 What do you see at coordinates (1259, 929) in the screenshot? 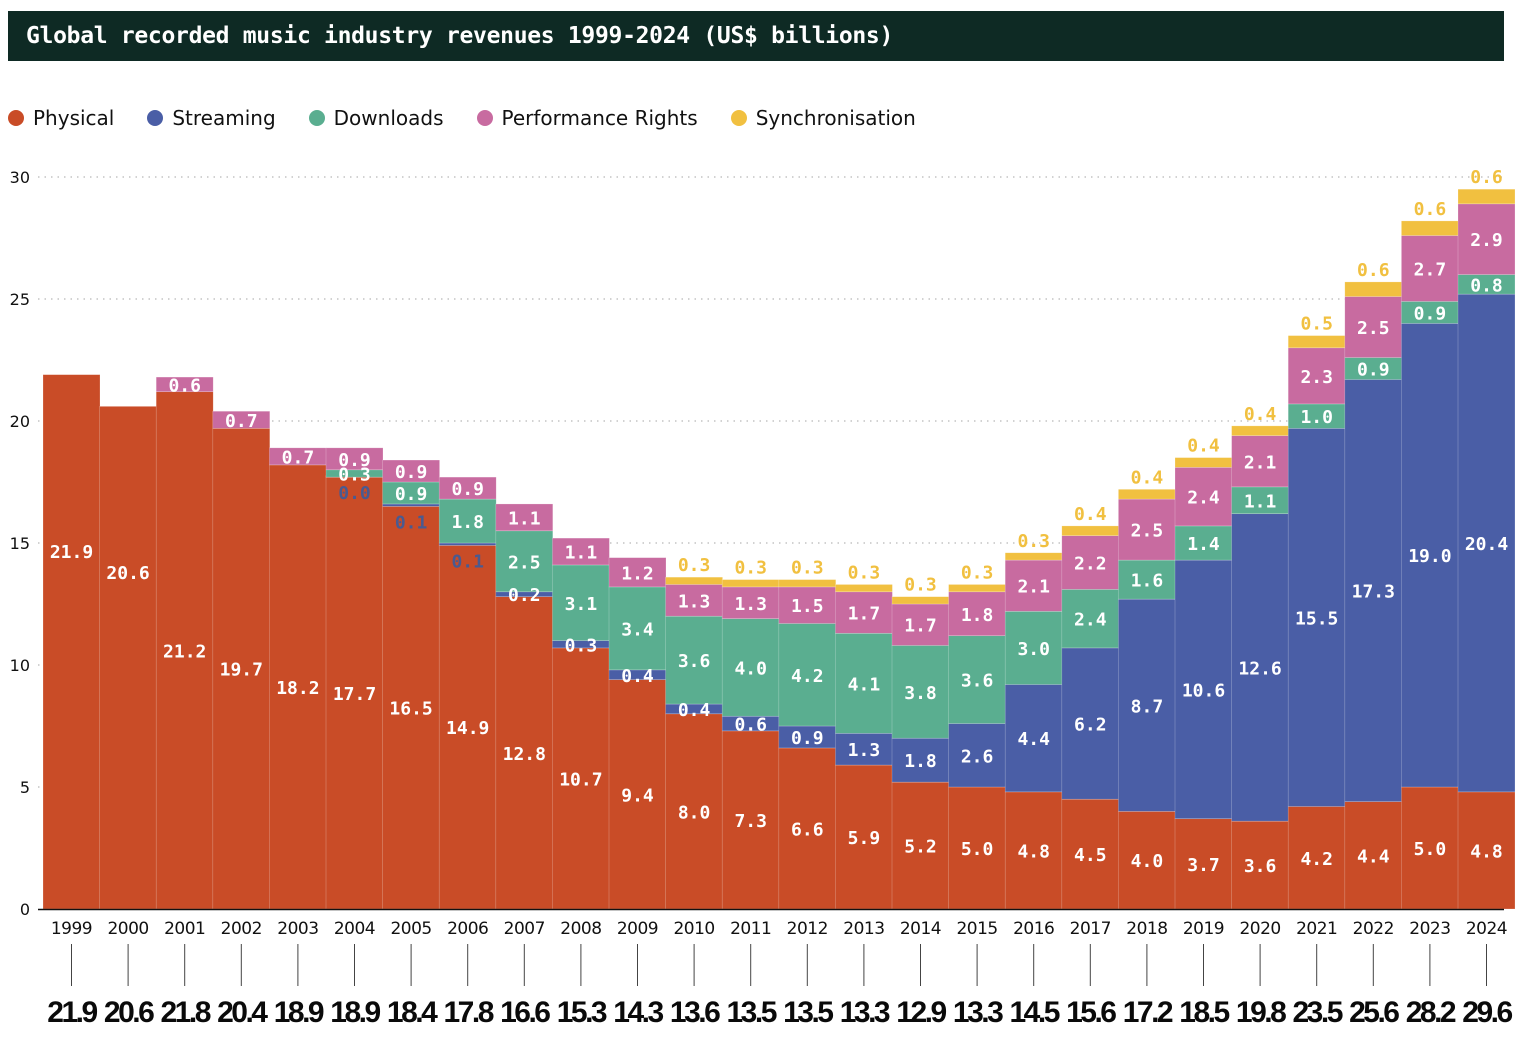
I see `x-tick-label-2020: 2020` at bounding box center [1259, 929].